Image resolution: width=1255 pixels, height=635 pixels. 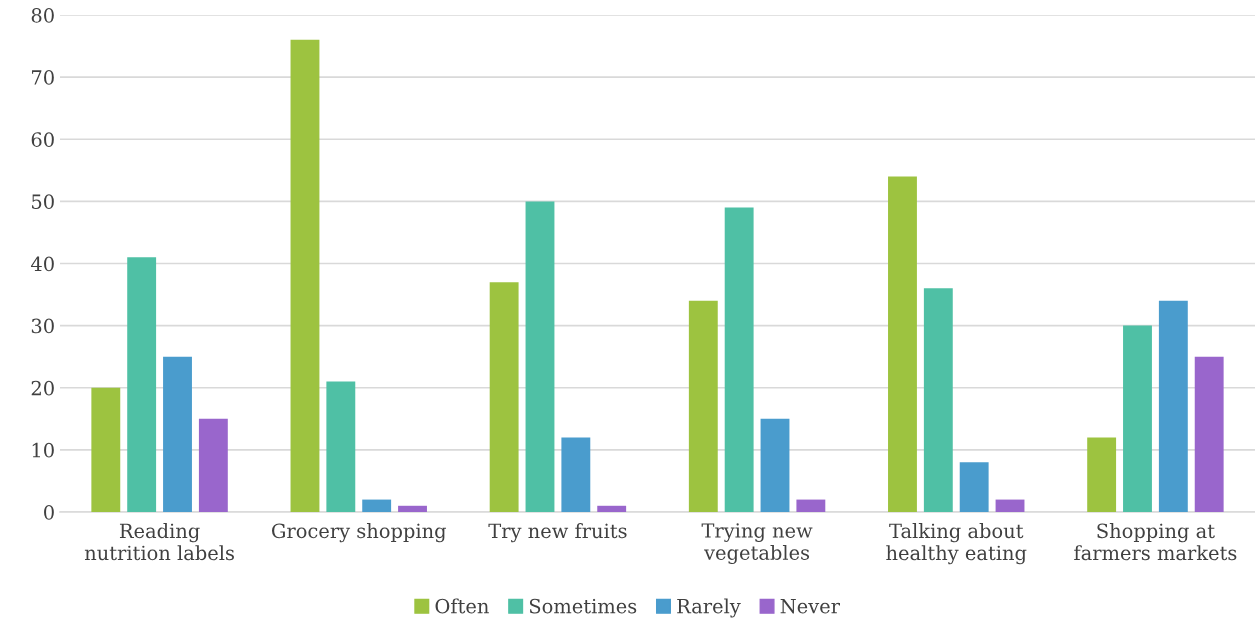 I want to click on legend-label: Never, so click(x=810, y=606).